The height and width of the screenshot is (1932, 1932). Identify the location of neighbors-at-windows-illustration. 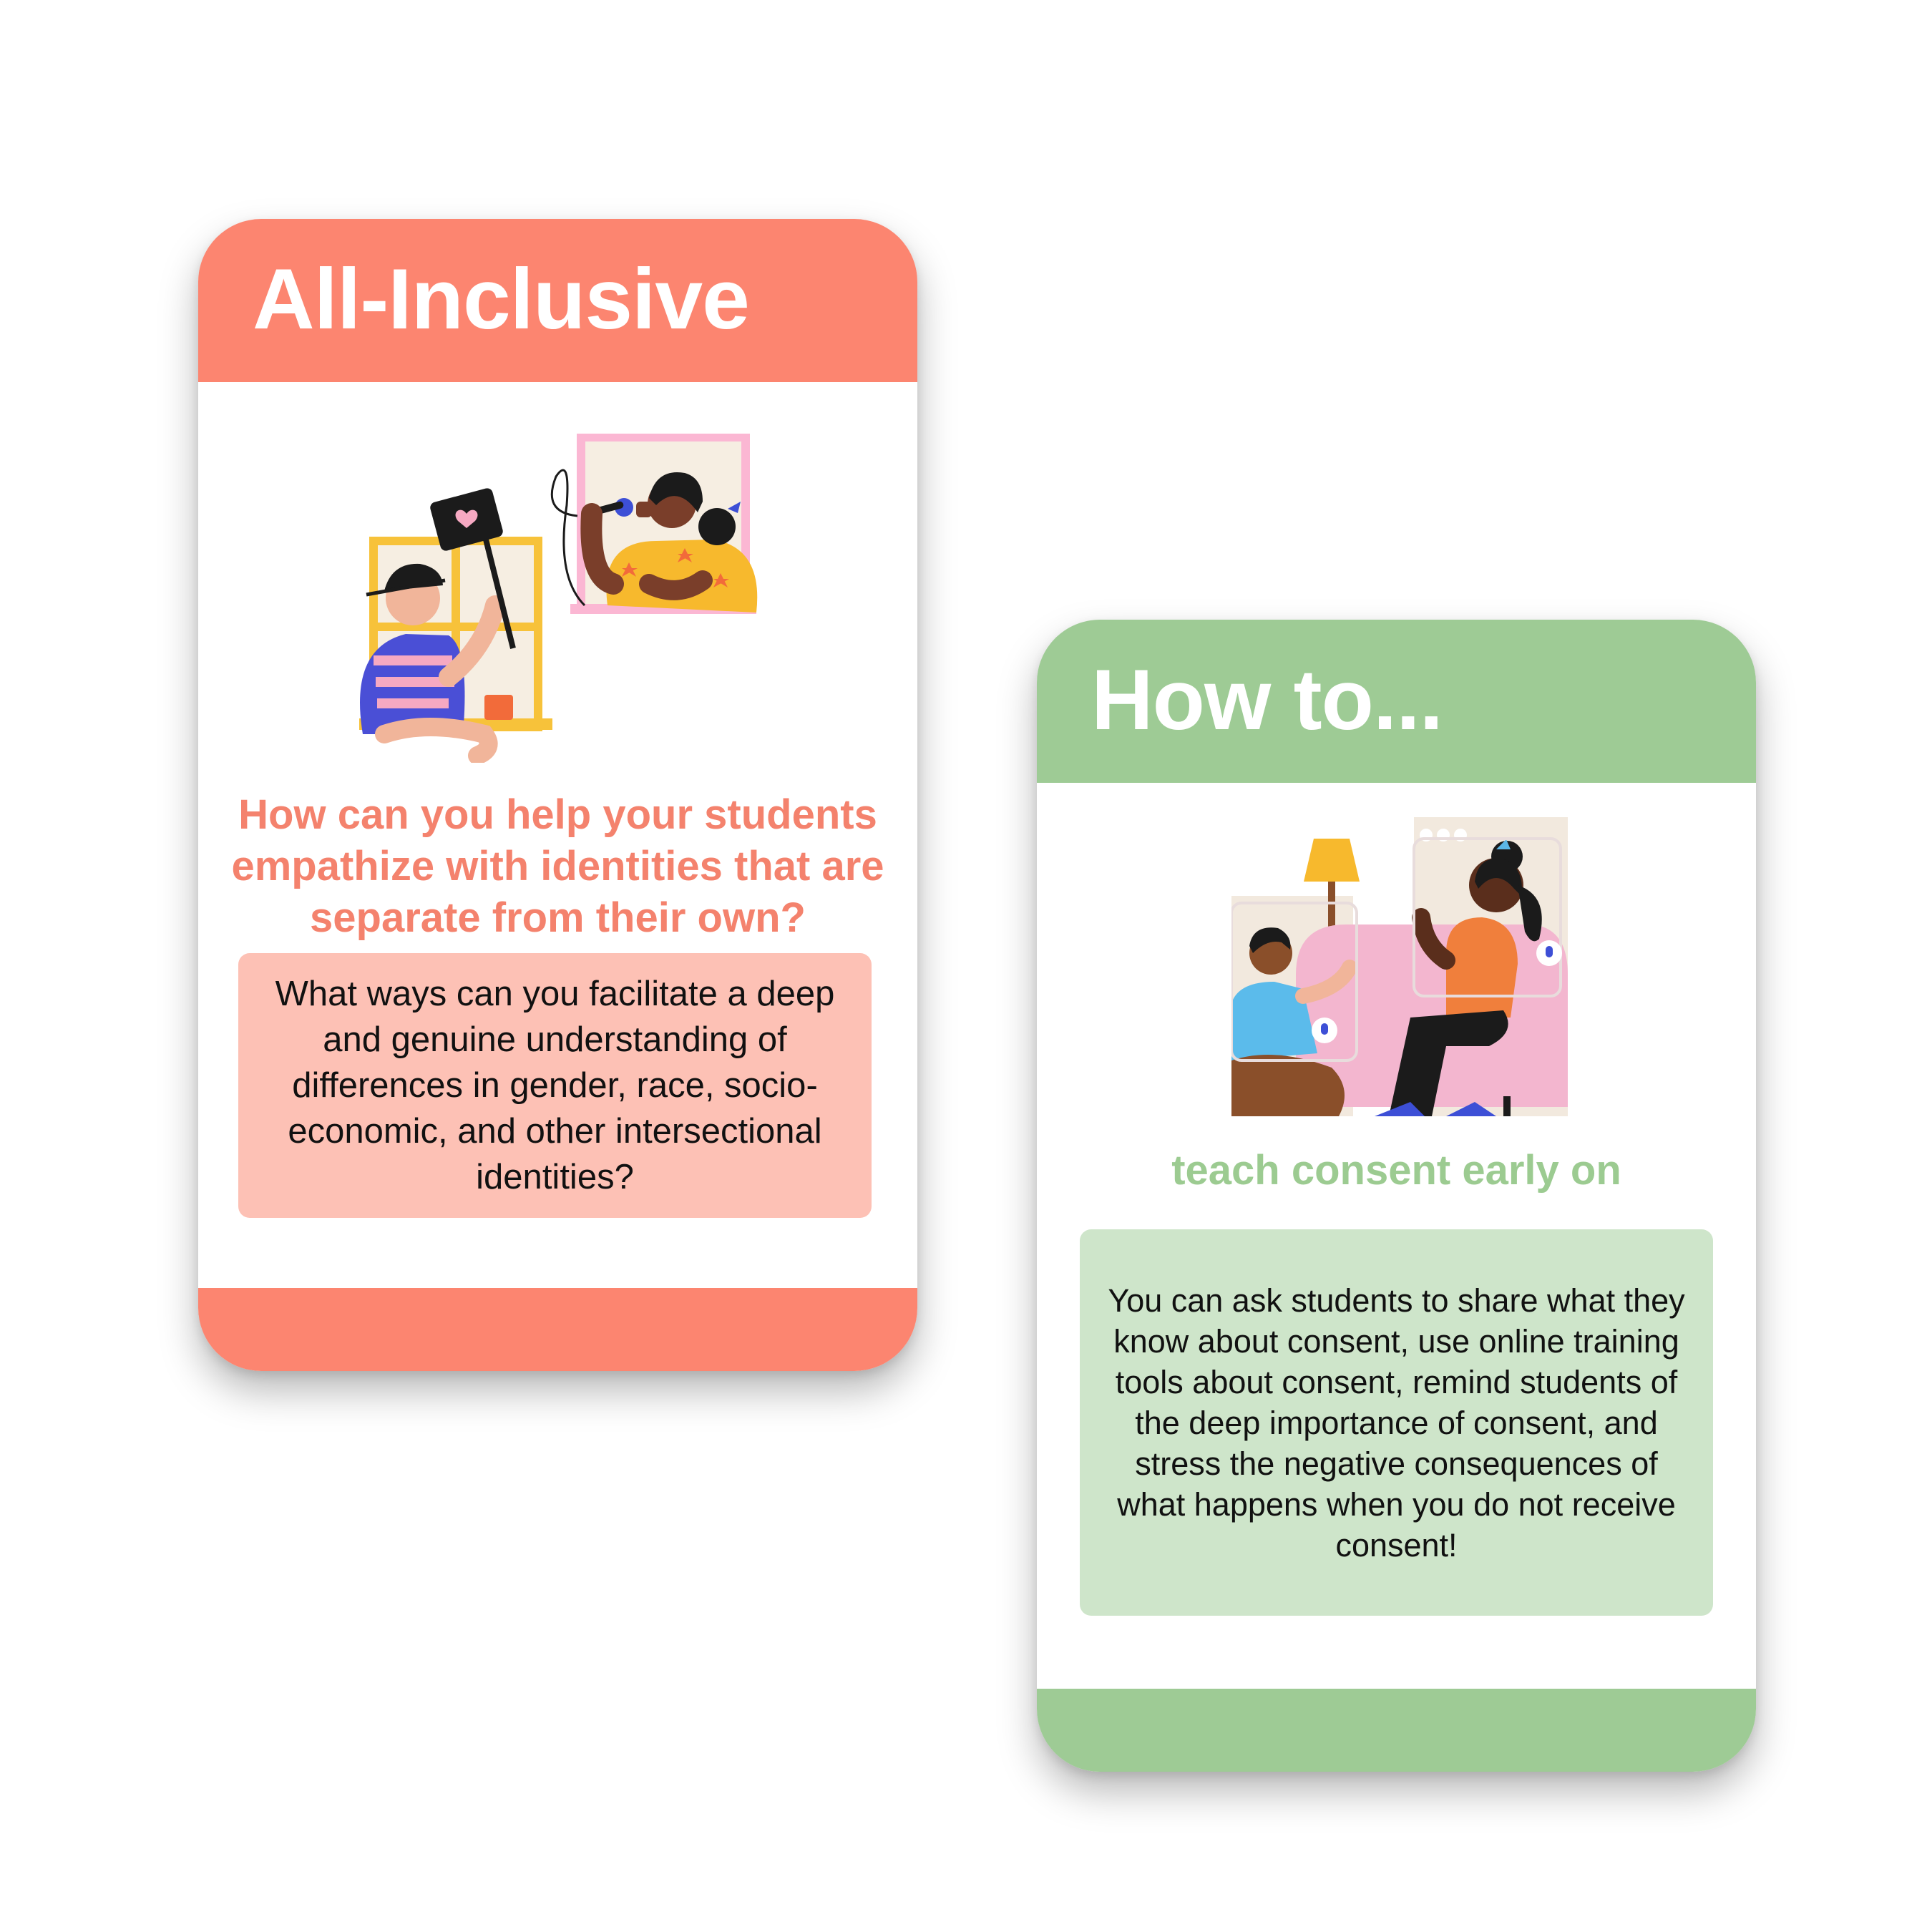
(558, 598).